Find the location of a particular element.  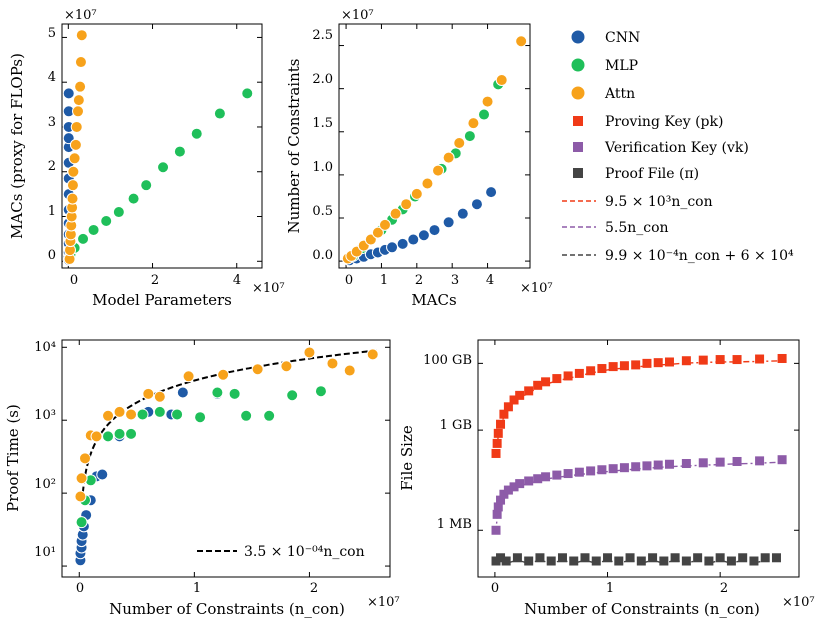

x-multiplier-a: ×10⁷ is located at coordinates (268, 288).